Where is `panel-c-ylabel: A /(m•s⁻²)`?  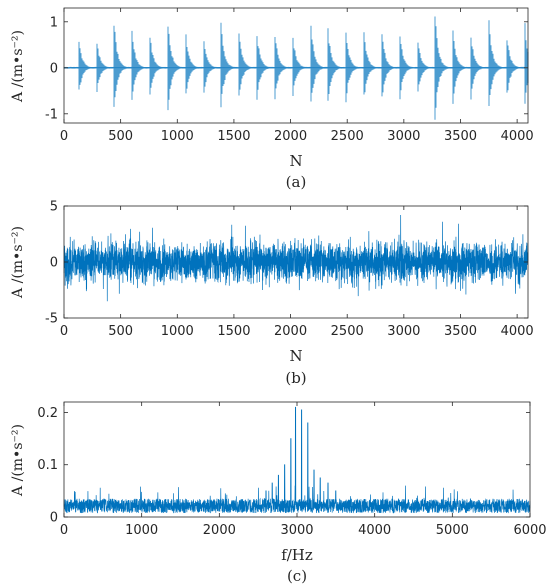
panel-c-ylabel: A /(m•s⁻²) is located at coordinates (18, 460).